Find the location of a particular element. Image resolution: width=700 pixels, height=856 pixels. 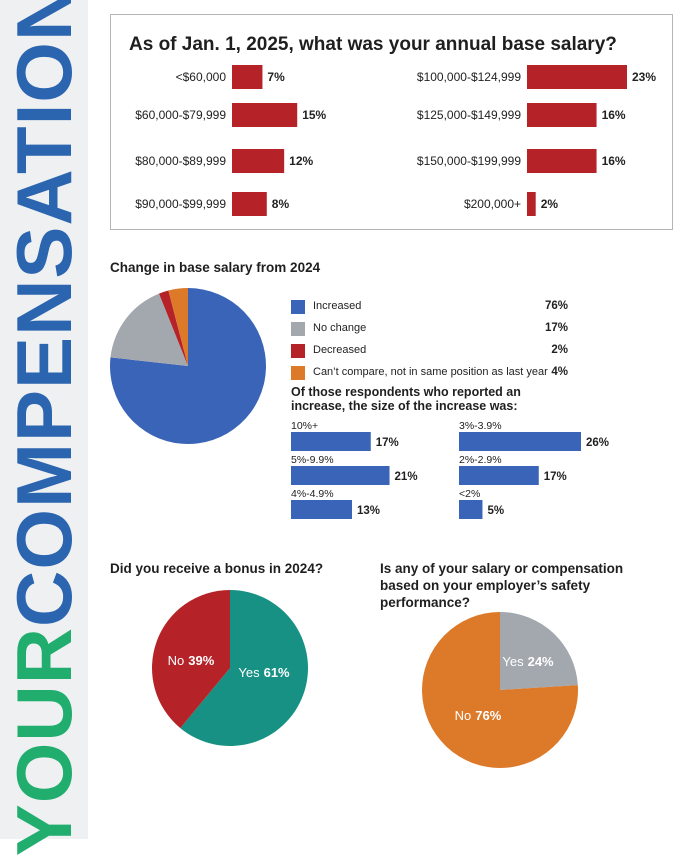

side-band is located at coordinates (44, 419).